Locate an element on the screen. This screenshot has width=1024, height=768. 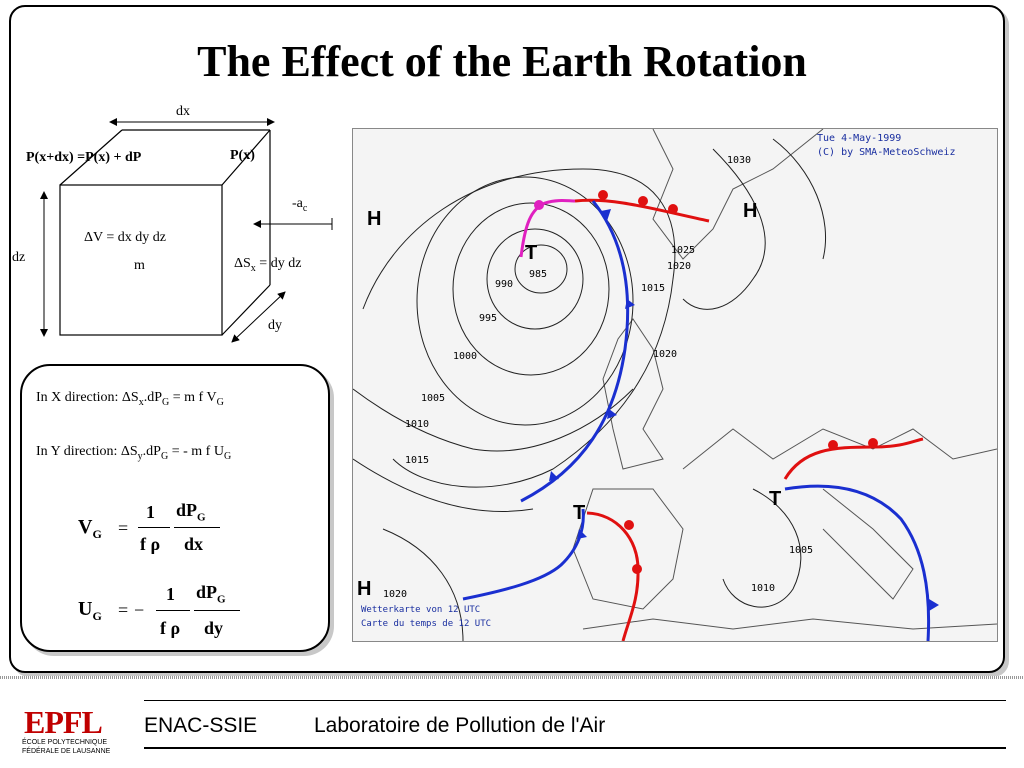
vg-equals: = is located at coordinates (123, 528).